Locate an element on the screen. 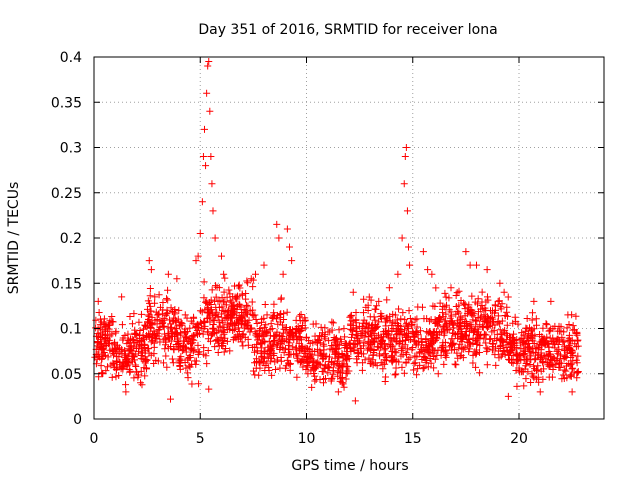  y-tick-label: 0.15 is located at coordinates (66, 284).